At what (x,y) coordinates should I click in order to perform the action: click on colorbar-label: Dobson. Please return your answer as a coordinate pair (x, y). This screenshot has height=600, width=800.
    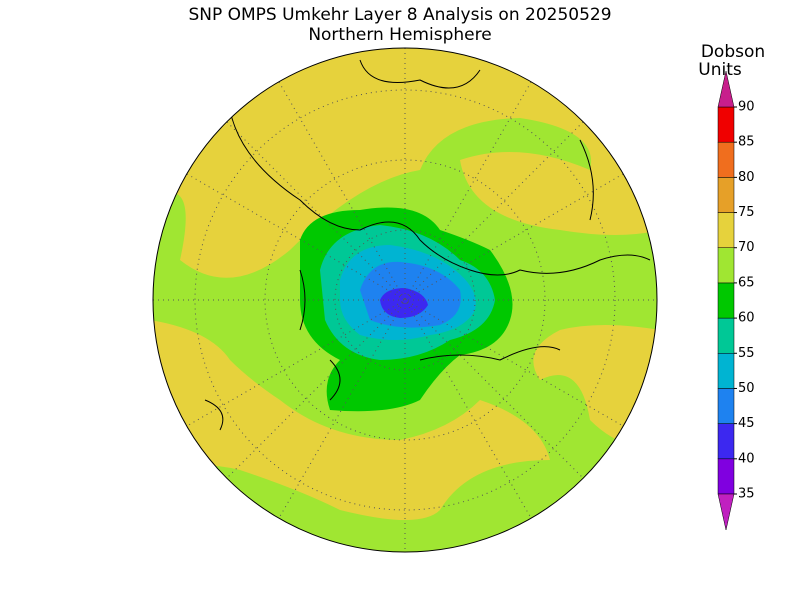
    Looking at the image, I should click on (733, 52).